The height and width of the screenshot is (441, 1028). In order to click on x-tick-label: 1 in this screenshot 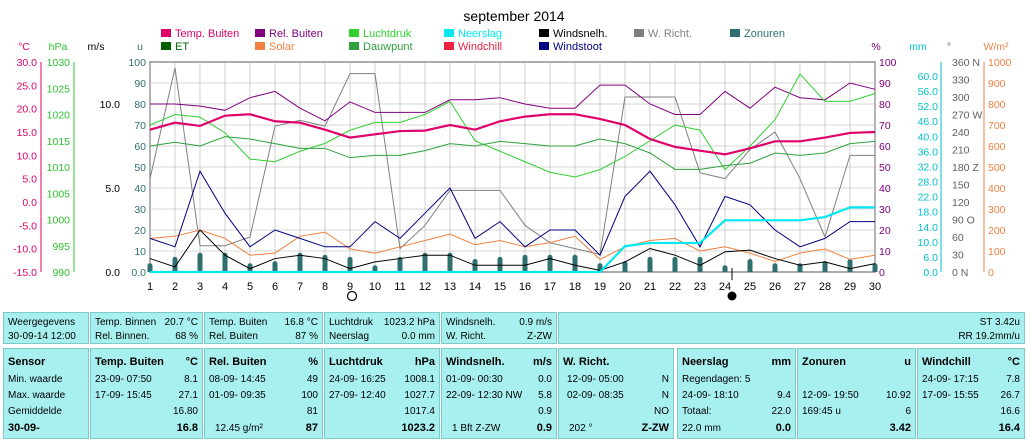, I will do `click(150, 287)`.